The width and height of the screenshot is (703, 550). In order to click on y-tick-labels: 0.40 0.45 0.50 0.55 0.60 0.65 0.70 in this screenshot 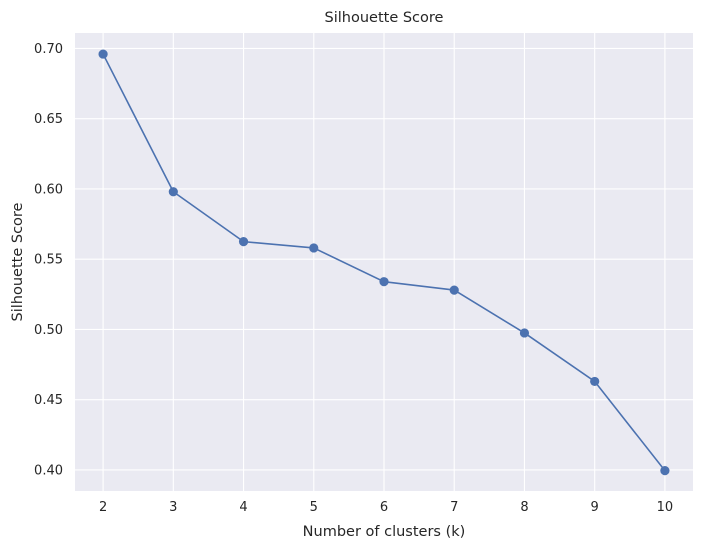, I will do `click(48, 260)`.